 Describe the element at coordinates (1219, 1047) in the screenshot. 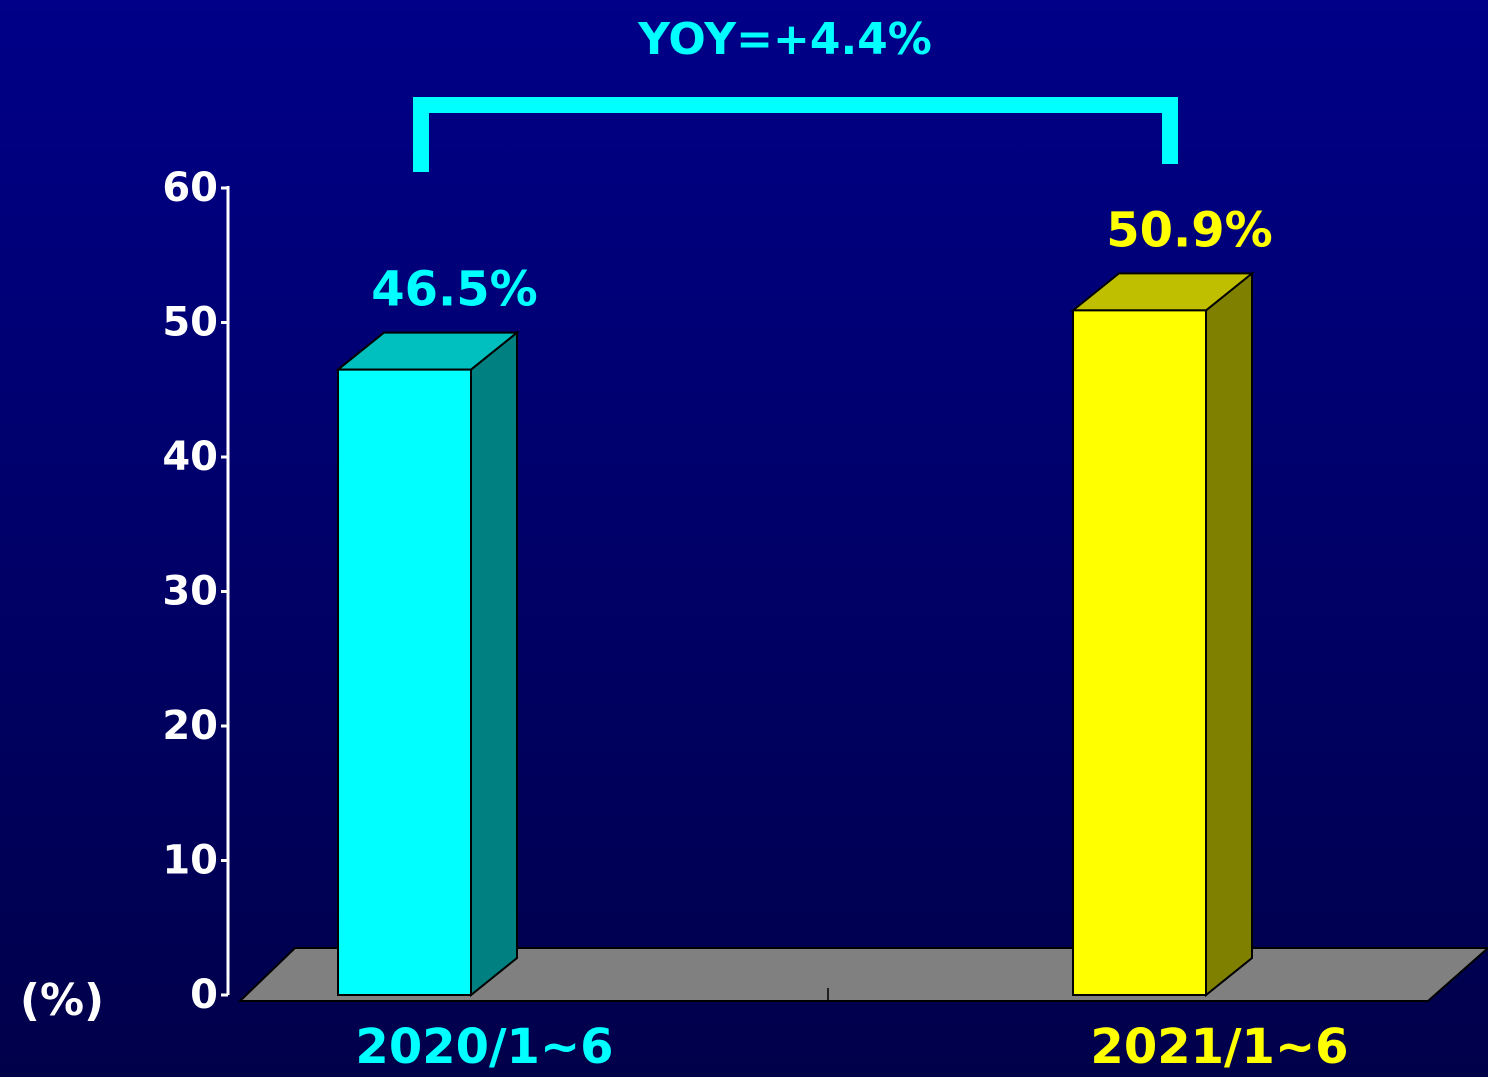

I see `x-tick-label: 2021/1~6` at that location.